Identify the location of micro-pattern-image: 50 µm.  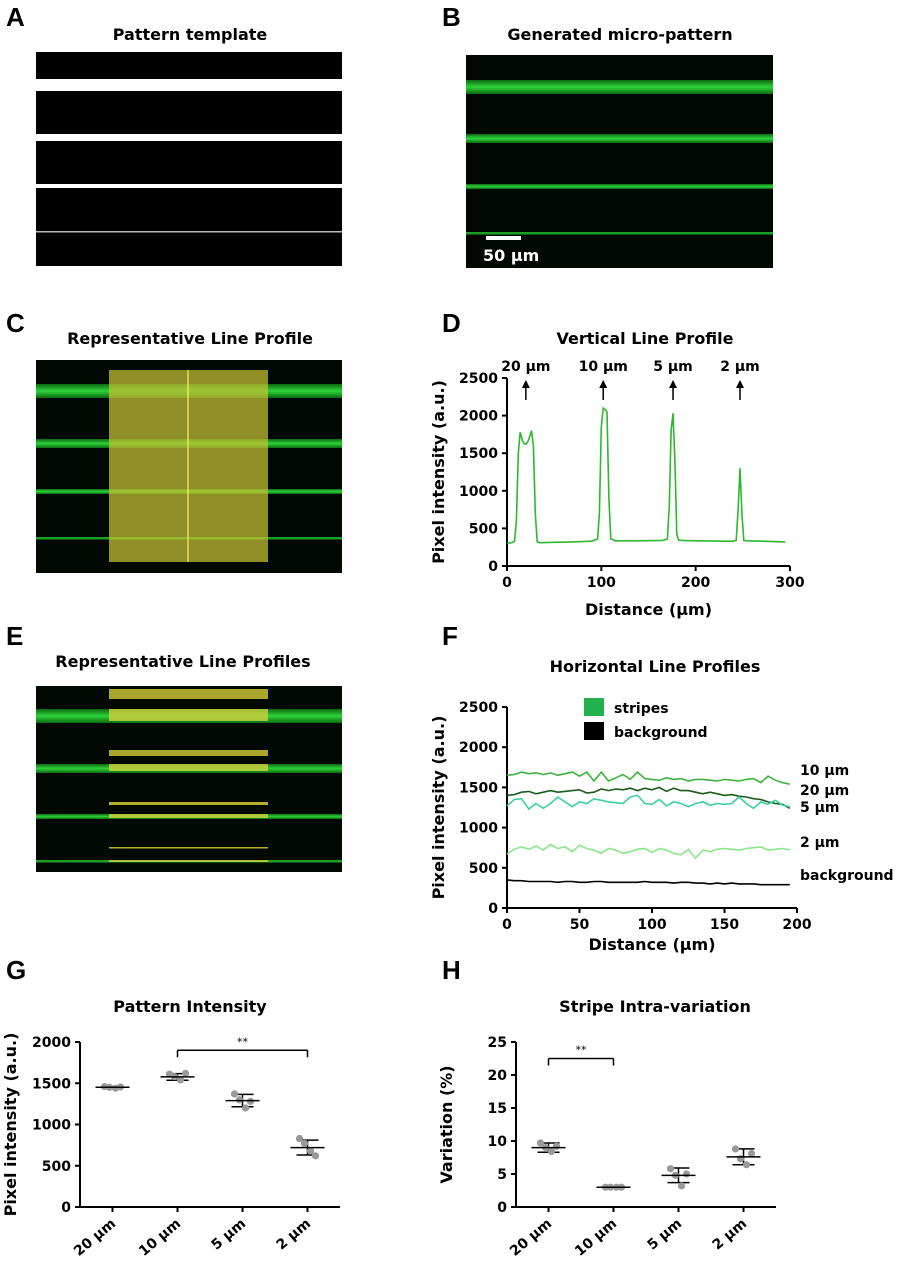
(619, 161).